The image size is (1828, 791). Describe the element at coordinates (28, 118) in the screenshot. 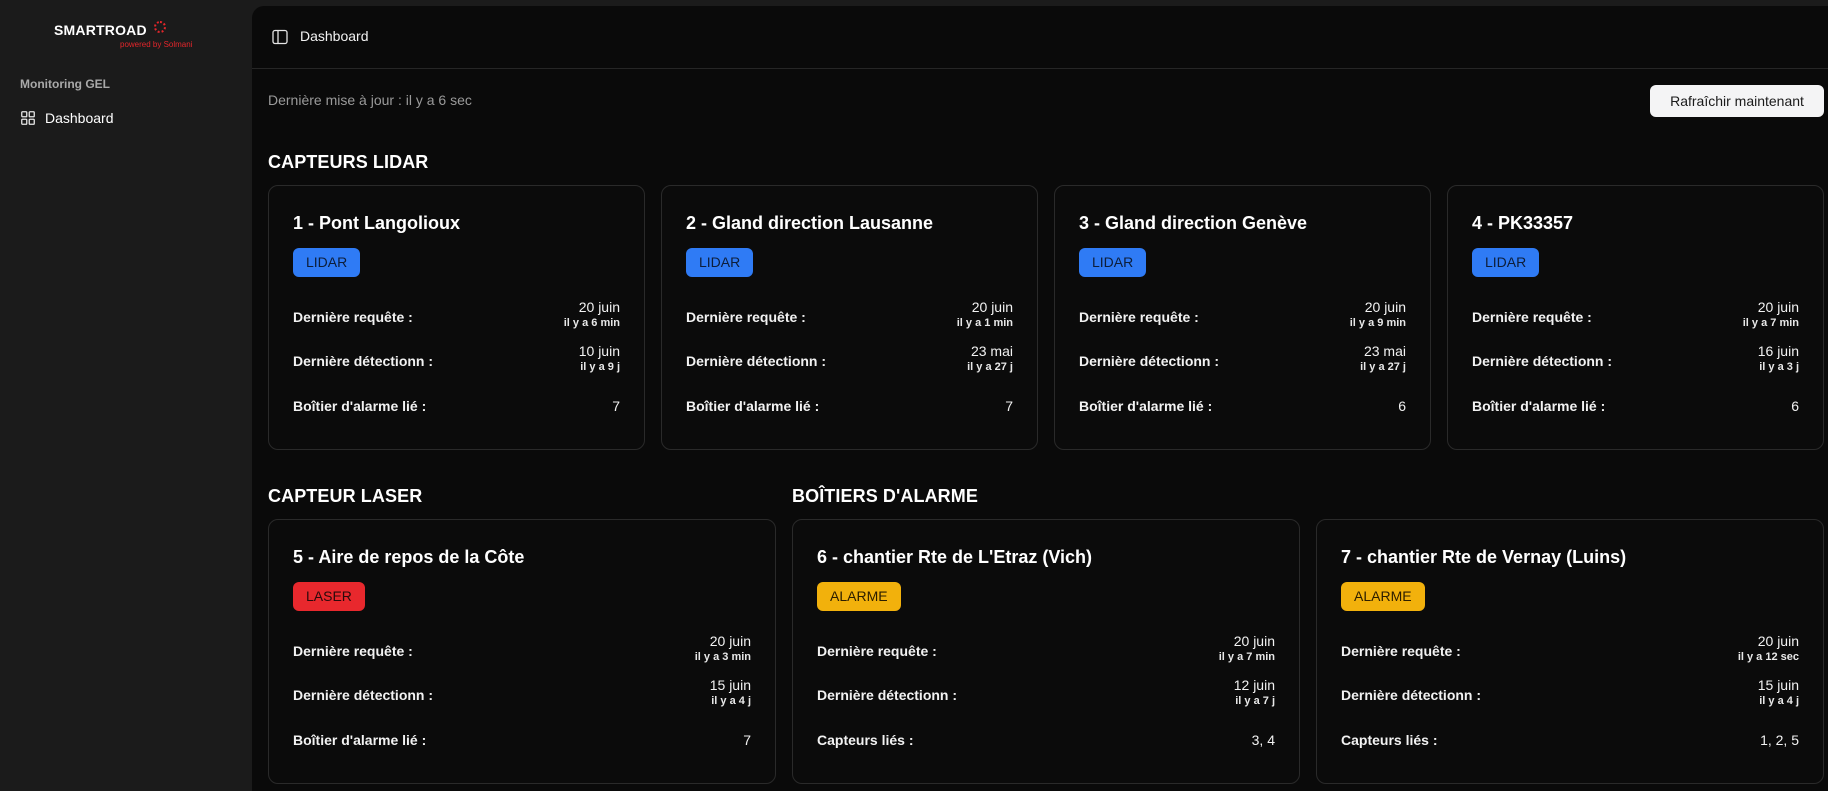

I see `grid-icon` at that location.